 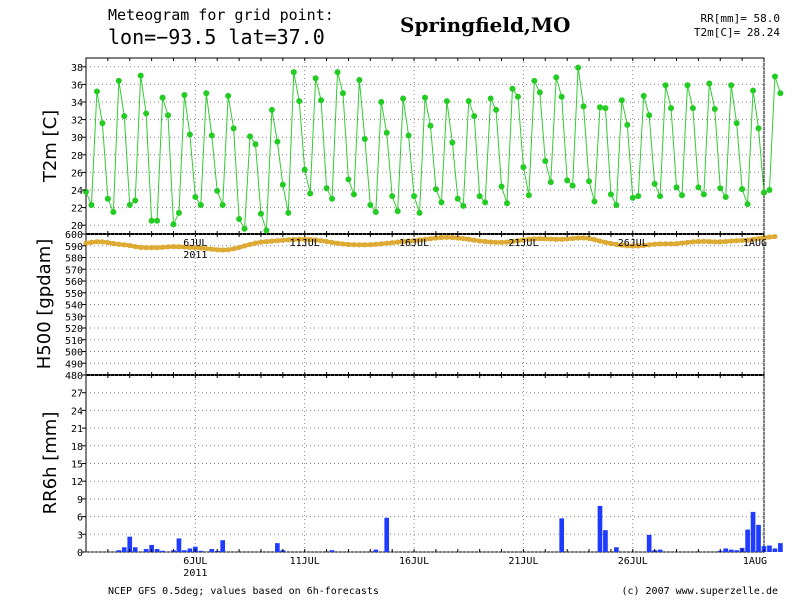 I want to click on x-year-label: 2011, so click(x=195, y=255).